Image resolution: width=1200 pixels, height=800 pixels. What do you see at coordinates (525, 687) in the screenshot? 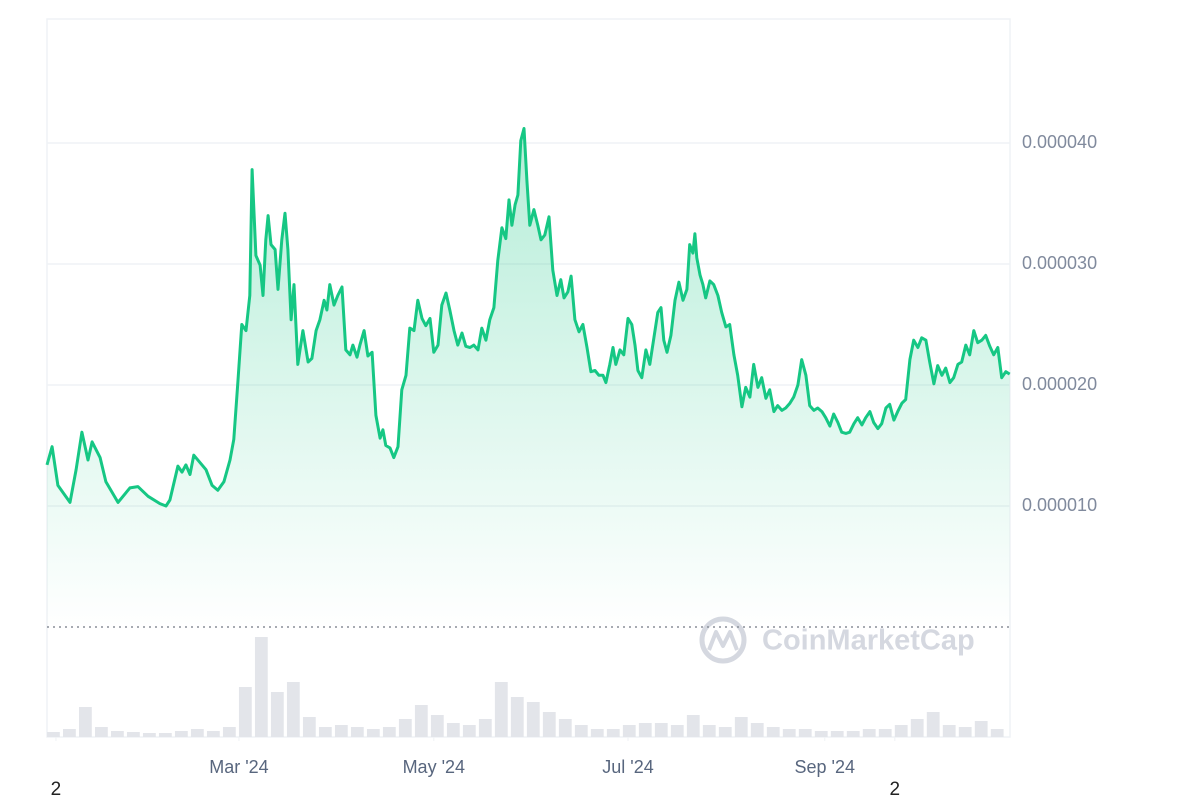
I see `volume-bars` at bounding box center [525, 687].